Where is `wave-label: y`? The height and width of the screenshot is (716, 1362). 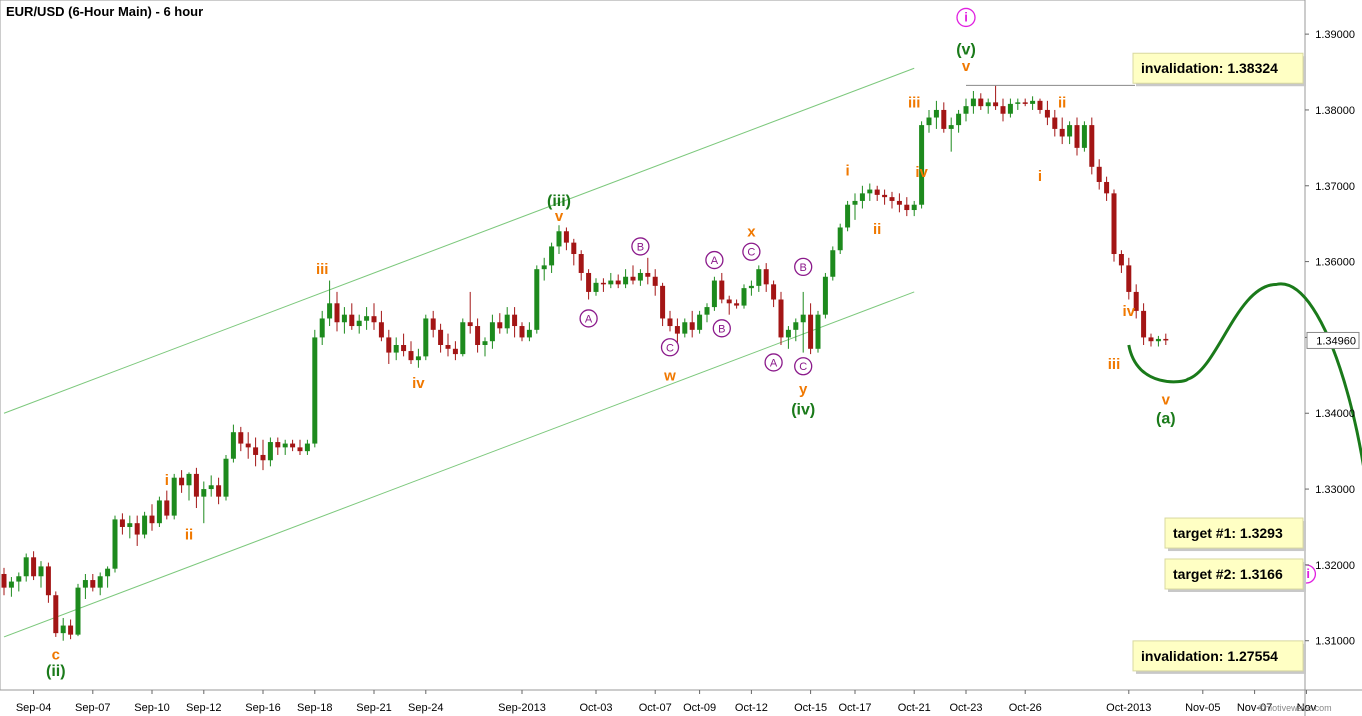 wave-label: y is located at coordinates (803, 389).